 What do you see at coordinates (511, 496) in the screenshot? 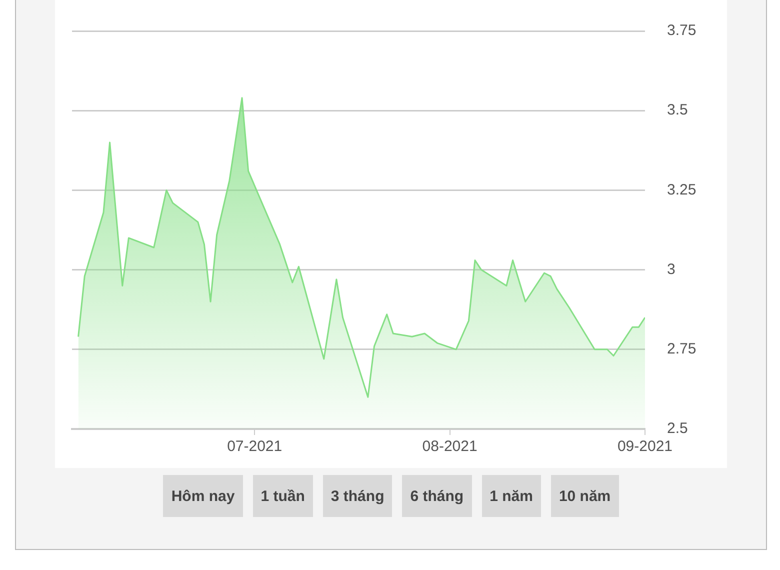
I see `text: 1 năm` at bounding box center [511, 496].